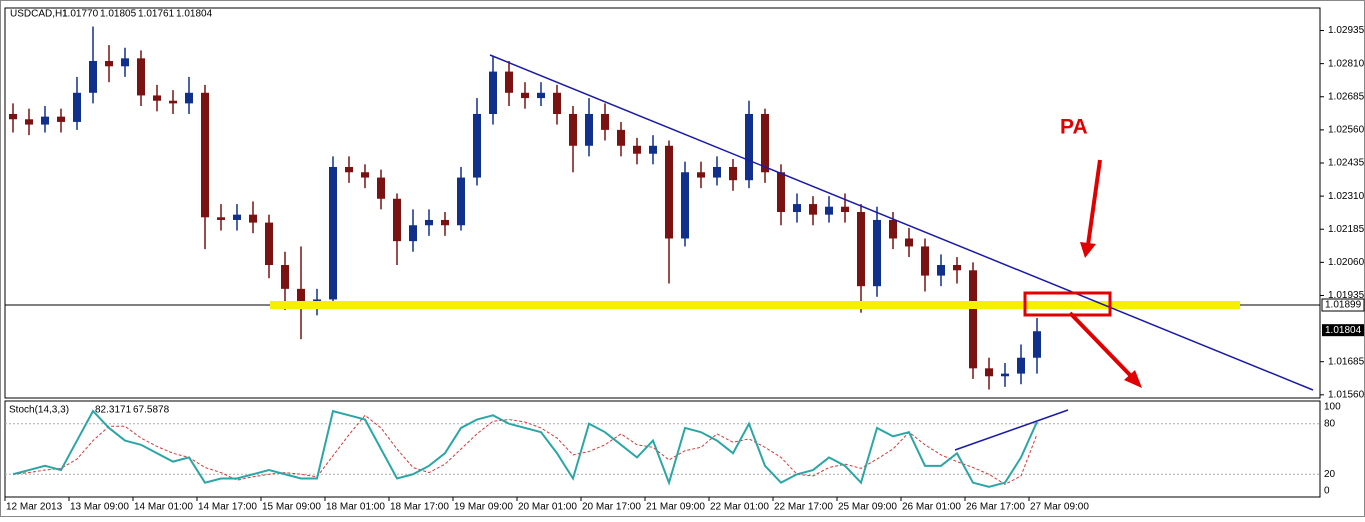 Image resolution: width=1365 pixels, height=522 pixels. I want to click on y-tick-label: 1.02185, so click(1346, 229).